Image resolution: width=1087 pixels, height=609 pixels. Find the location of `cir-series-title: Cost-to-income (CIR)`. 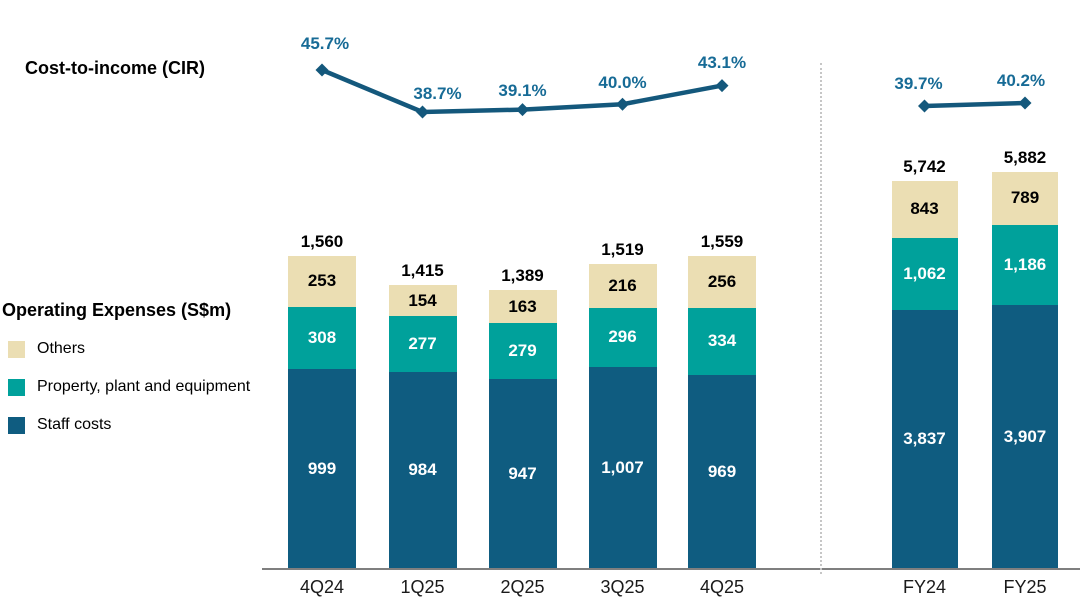

cir-series-title: Cost-to-income (CIR) is located at coordinates (115, 68).